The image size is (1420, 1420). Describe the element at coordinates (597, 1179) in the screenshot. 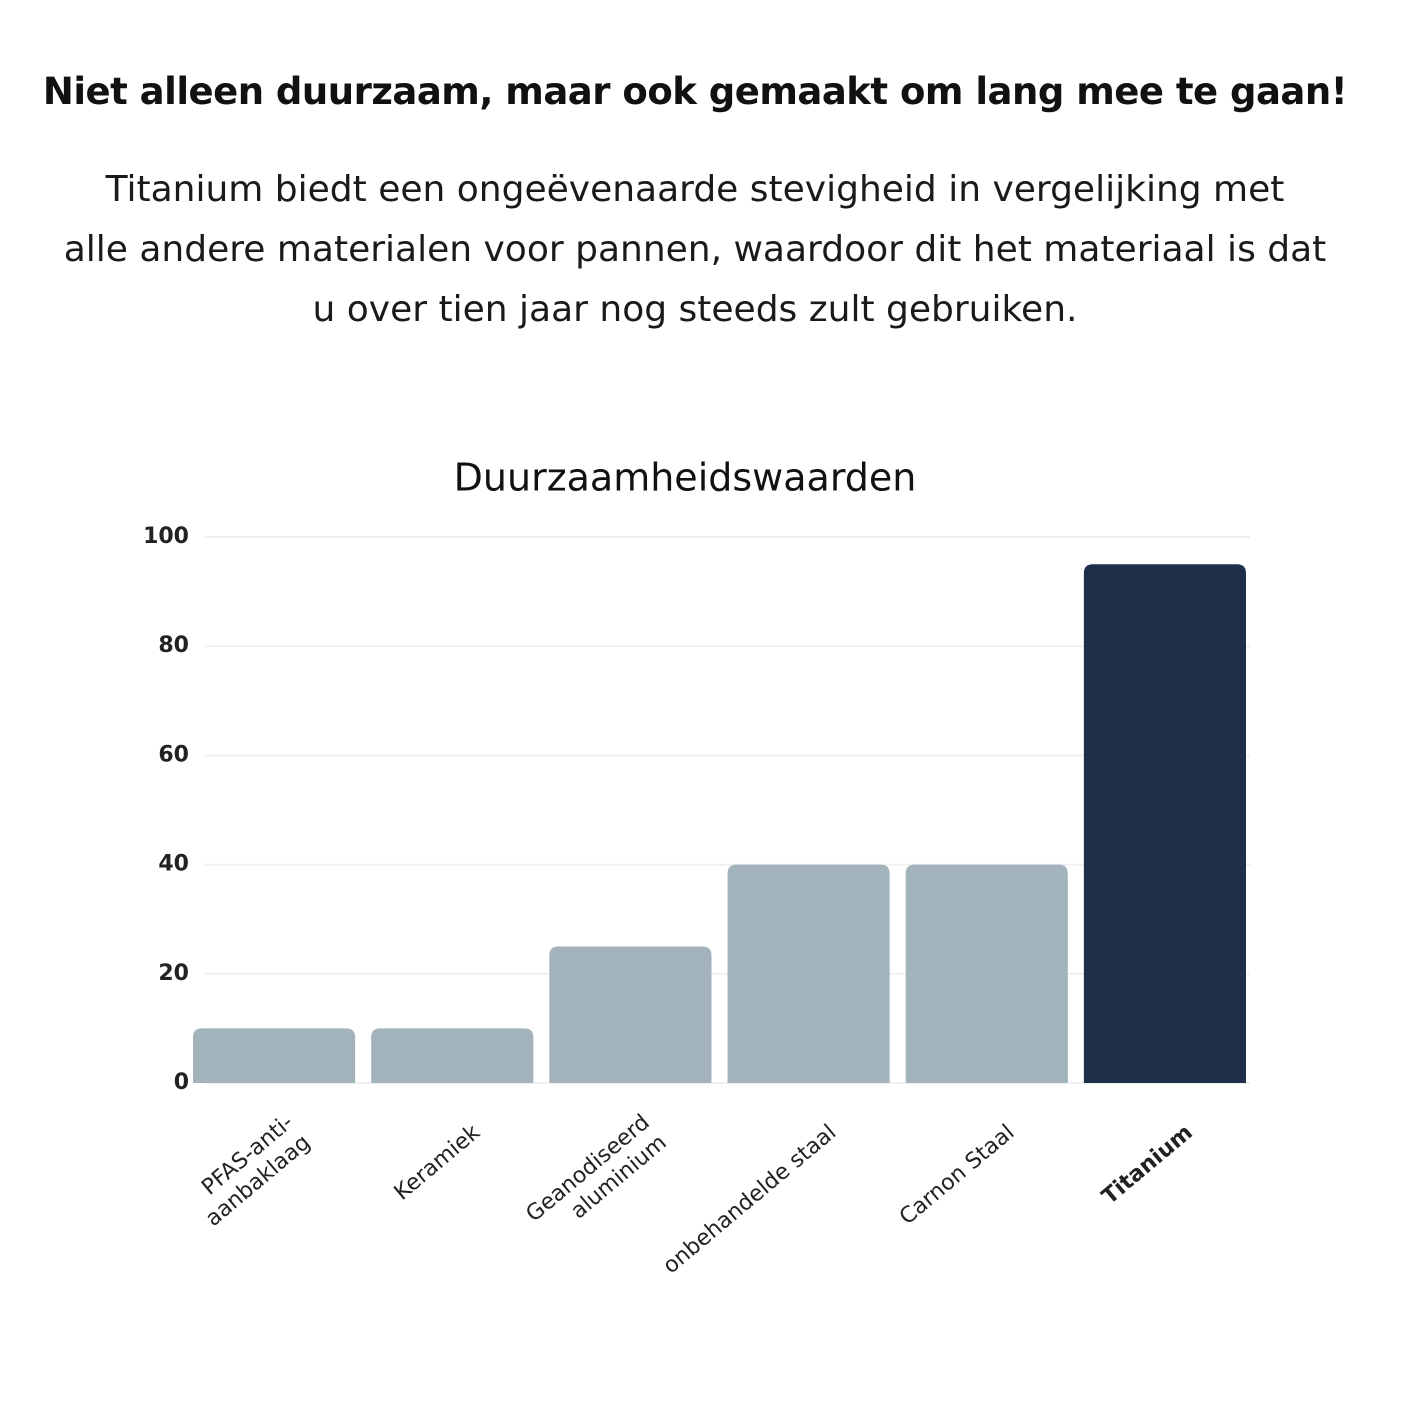

I see `x-tick-label: Geanodiseerdaluminium` at that location.